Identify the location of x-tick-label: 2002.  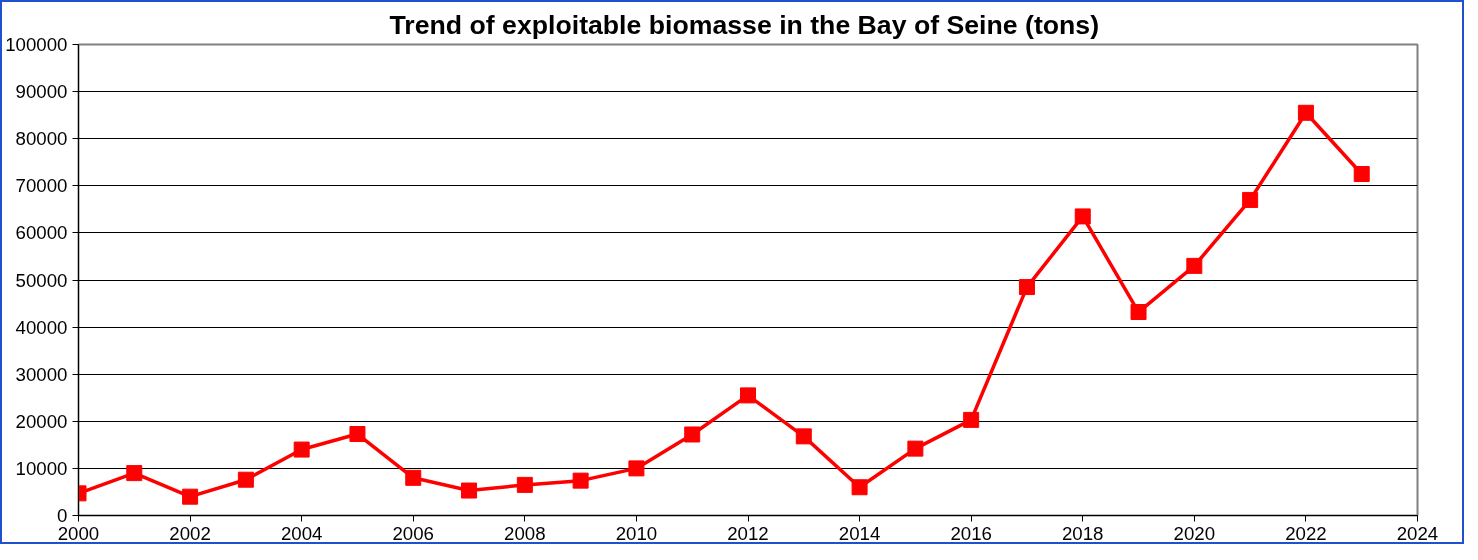
(190, 533).